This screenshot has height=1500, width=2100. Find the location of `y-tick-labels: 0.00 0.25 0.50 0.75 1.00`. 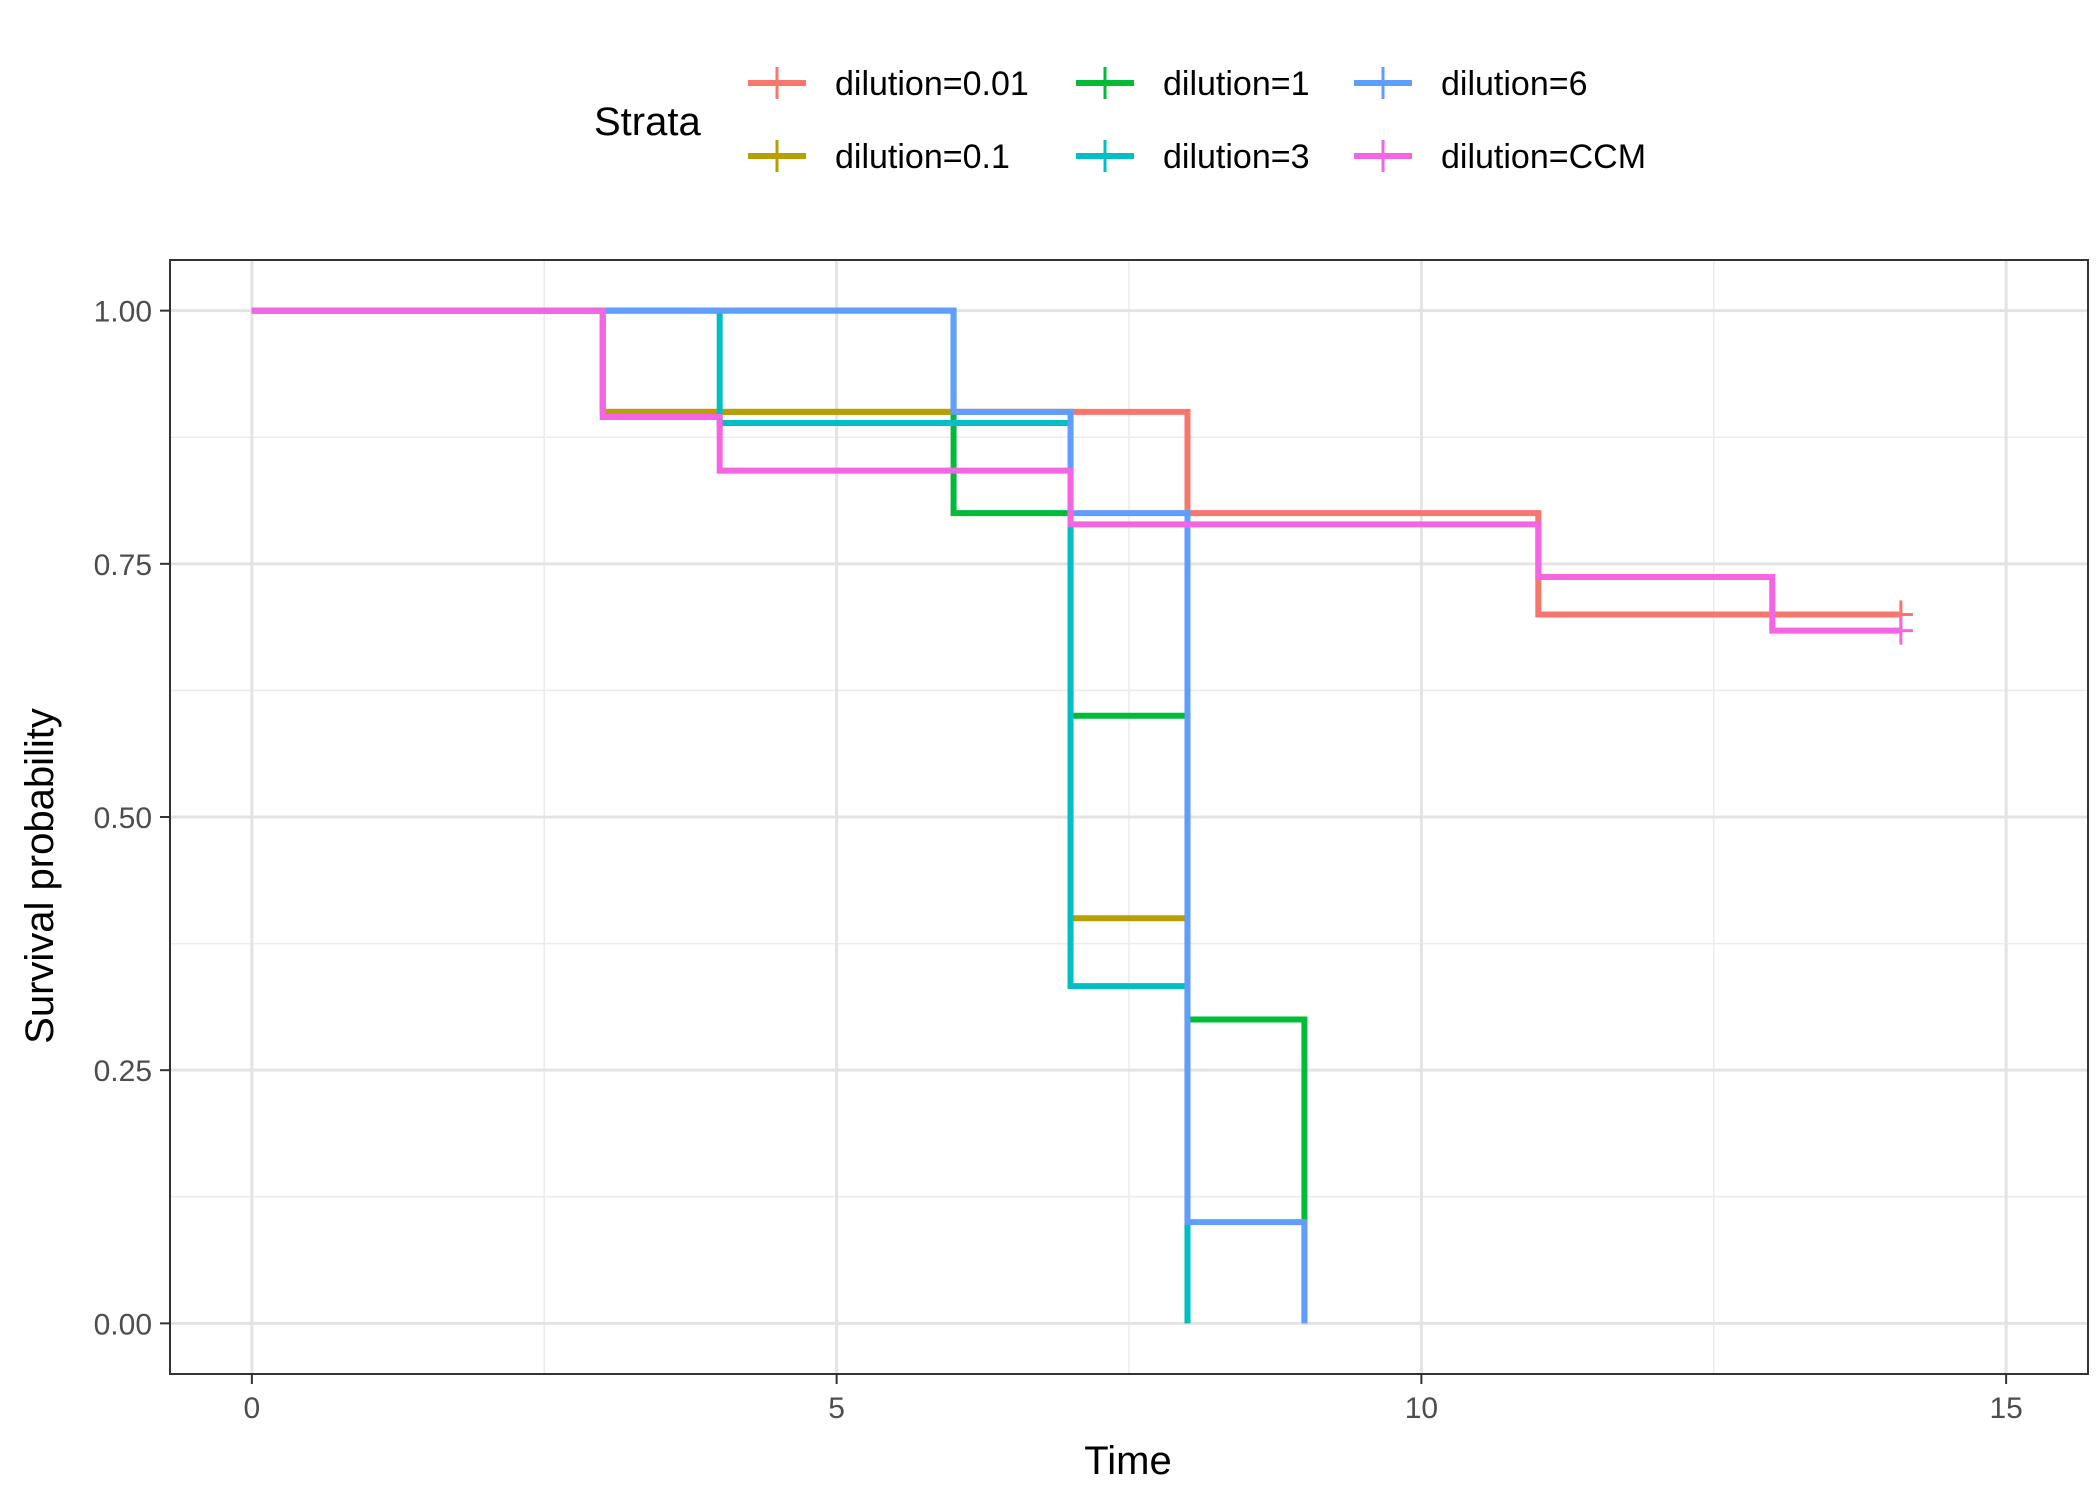

y-tick-labels: 0.00 0.25 0.50 0.75 1.00 is located at coordinates (123, 819).